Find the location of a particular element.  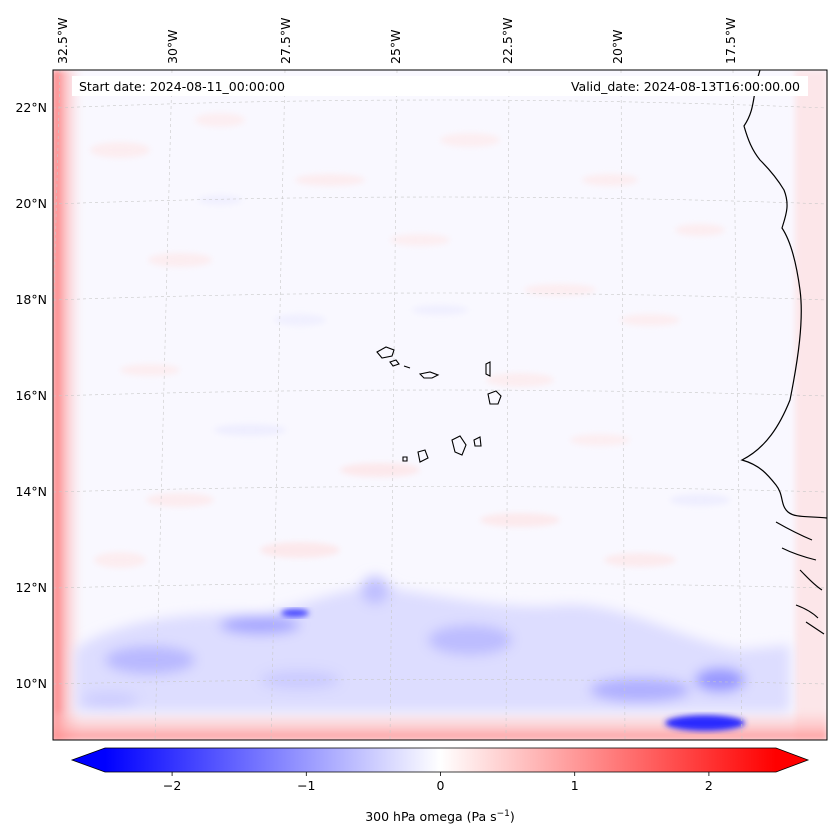

colorbar-label-exponent: −1 is located at coordinates (503, 814).